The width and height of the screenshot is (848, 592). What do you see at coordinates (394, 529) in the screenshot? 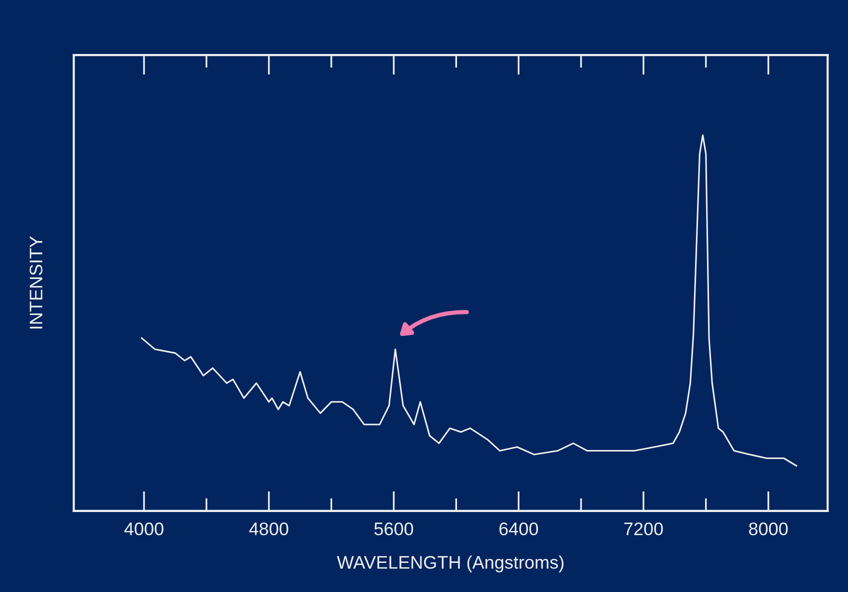
I see `x-tick-label: 5600` at bounding box center [394, 529].